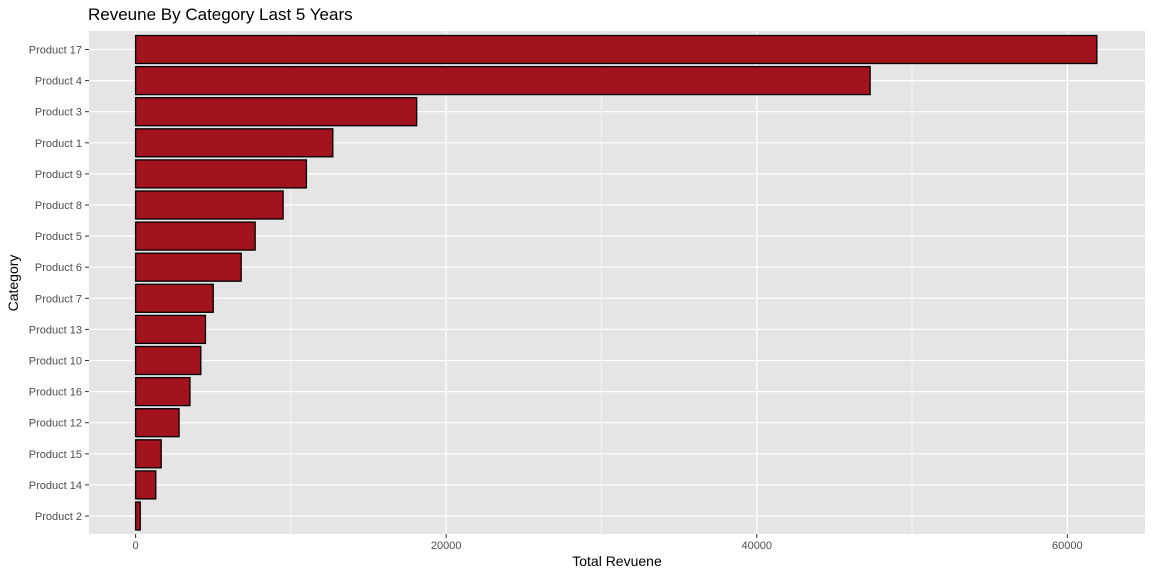  I want to click on y-tick-label: Product 6, so click(58, 268).